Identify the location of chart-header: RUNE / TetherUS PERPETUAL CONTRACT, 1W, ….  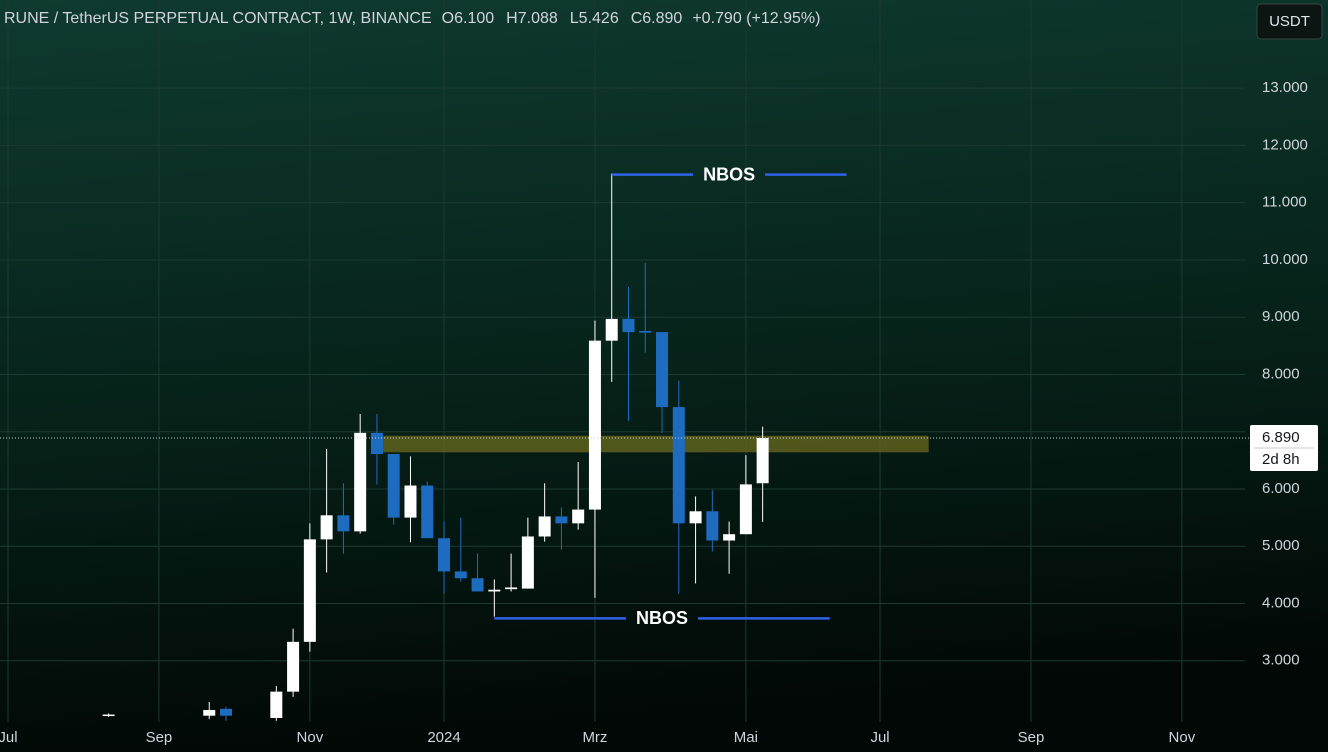
(412, 18).